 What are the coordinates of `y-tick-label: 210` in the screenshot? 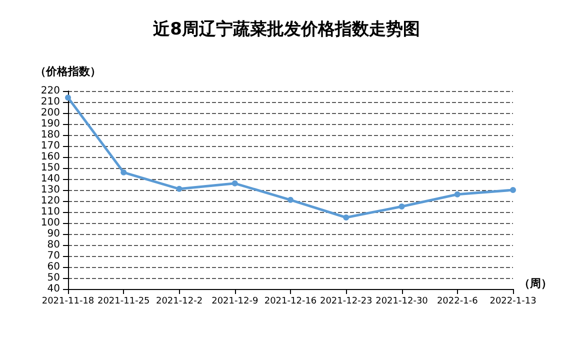 It's located at (50, 102).